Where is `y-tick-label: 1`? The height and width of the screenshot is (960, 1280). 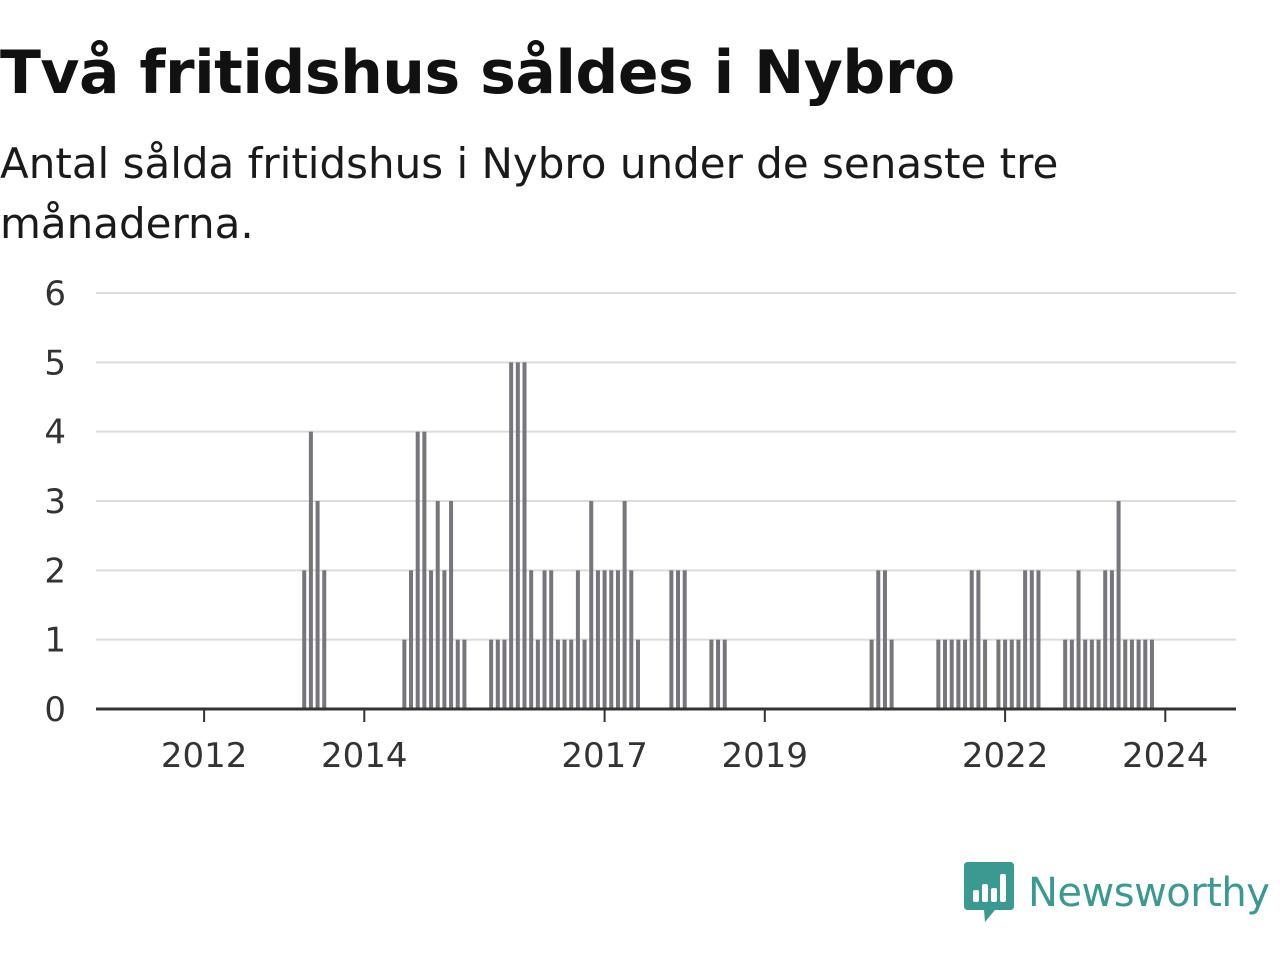
y-tick-label: 1 is located at coordinates (55, 641).